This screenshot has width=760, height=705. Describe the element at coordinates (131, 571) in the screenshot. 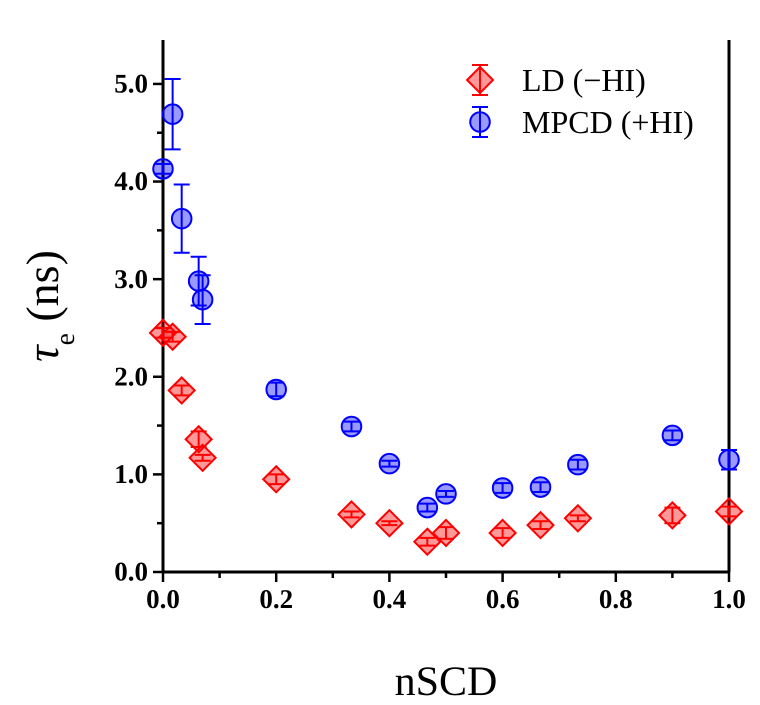

I see `y-tick-label: 0.0` at that location.